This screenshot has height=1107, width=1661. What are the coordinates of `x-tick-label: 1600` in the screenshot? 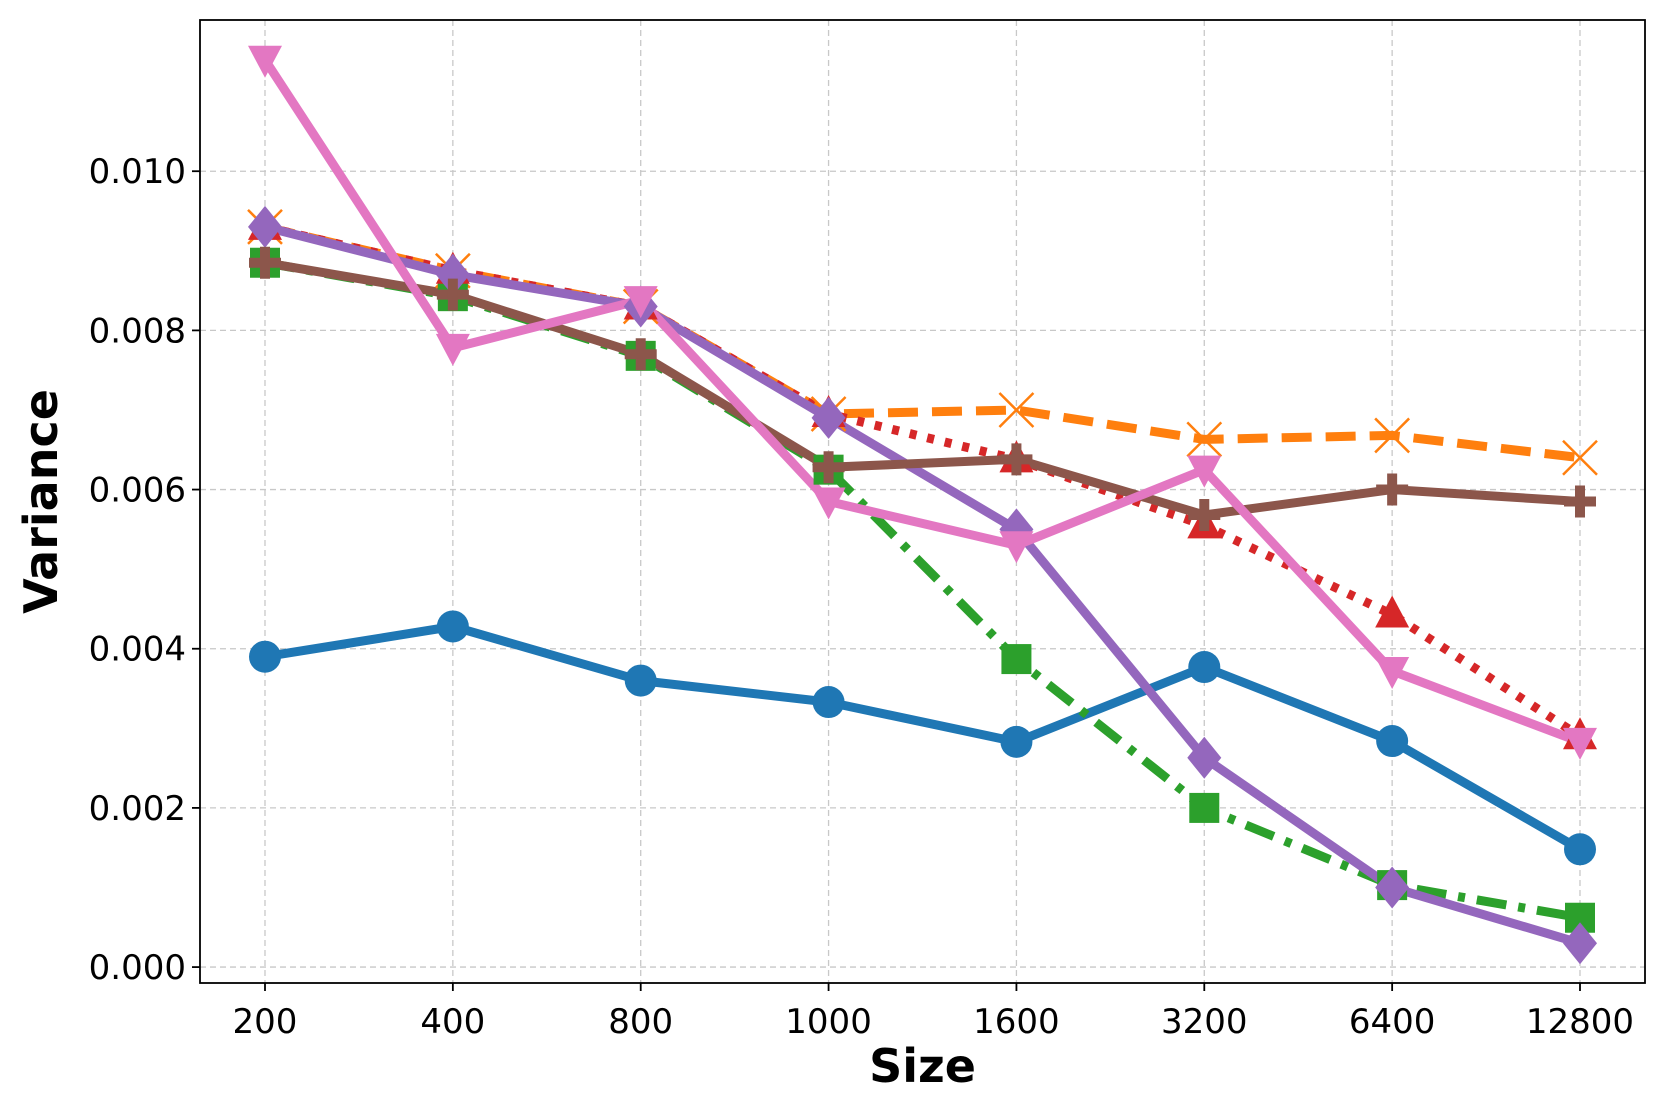 It's located at (1016, 1022).